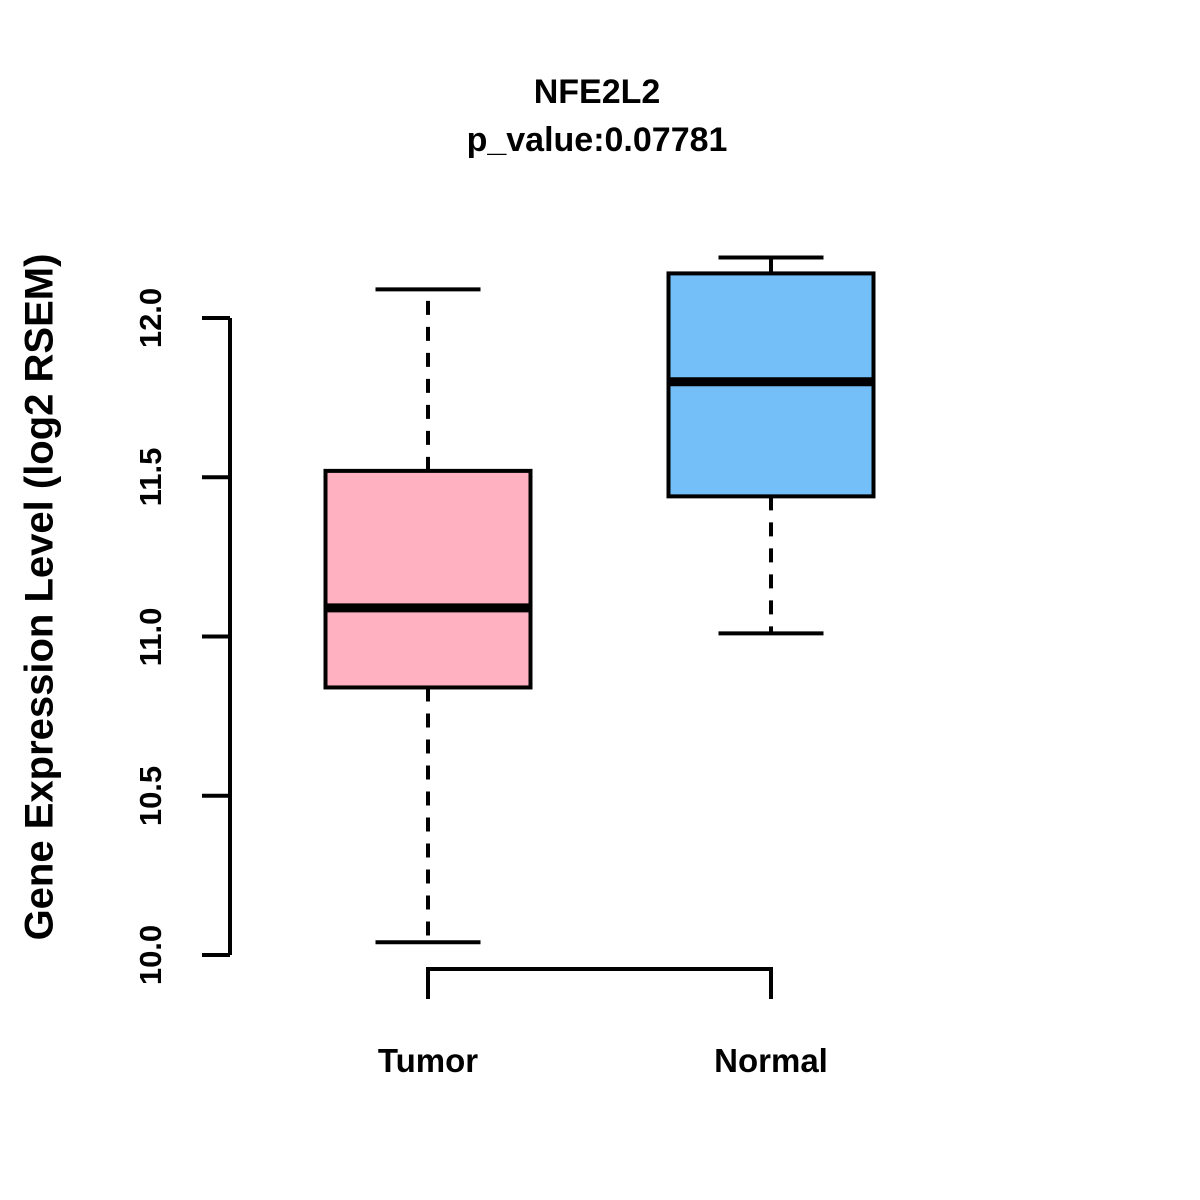 Image resolution: width=1200 pixels, height=1200 pixels. I want to click on y-tick-label: 12.0, so click(150, 318).